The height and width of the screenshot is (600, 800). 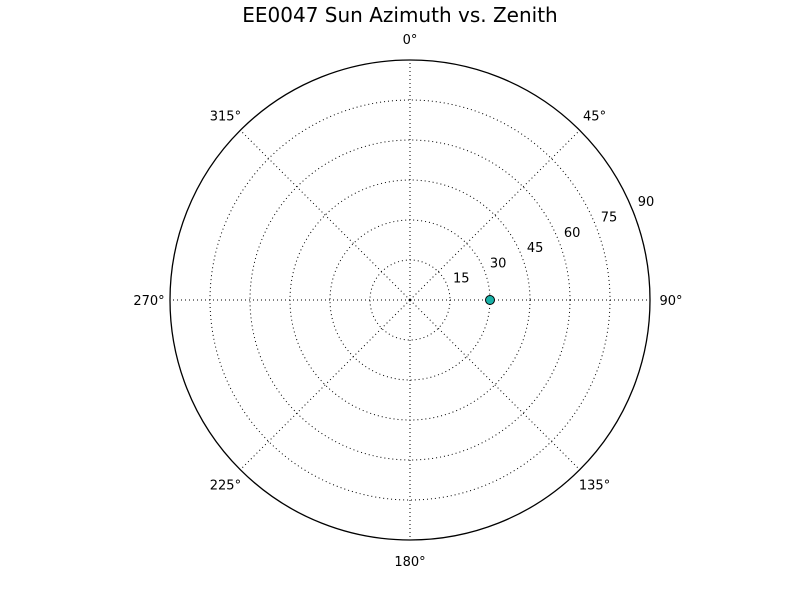 I want to click on angle-tick-label: 45°, so click(x=594, y=116).